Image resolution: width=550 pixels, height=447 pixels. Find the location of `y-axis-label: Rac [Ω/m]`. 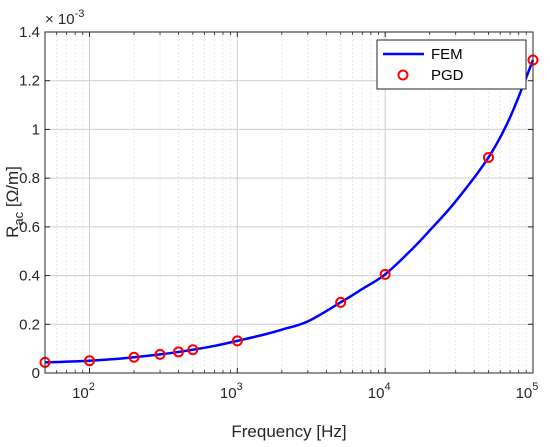

y-axis-label: Rac [Ω/m] is located at coordinates (14, 202).